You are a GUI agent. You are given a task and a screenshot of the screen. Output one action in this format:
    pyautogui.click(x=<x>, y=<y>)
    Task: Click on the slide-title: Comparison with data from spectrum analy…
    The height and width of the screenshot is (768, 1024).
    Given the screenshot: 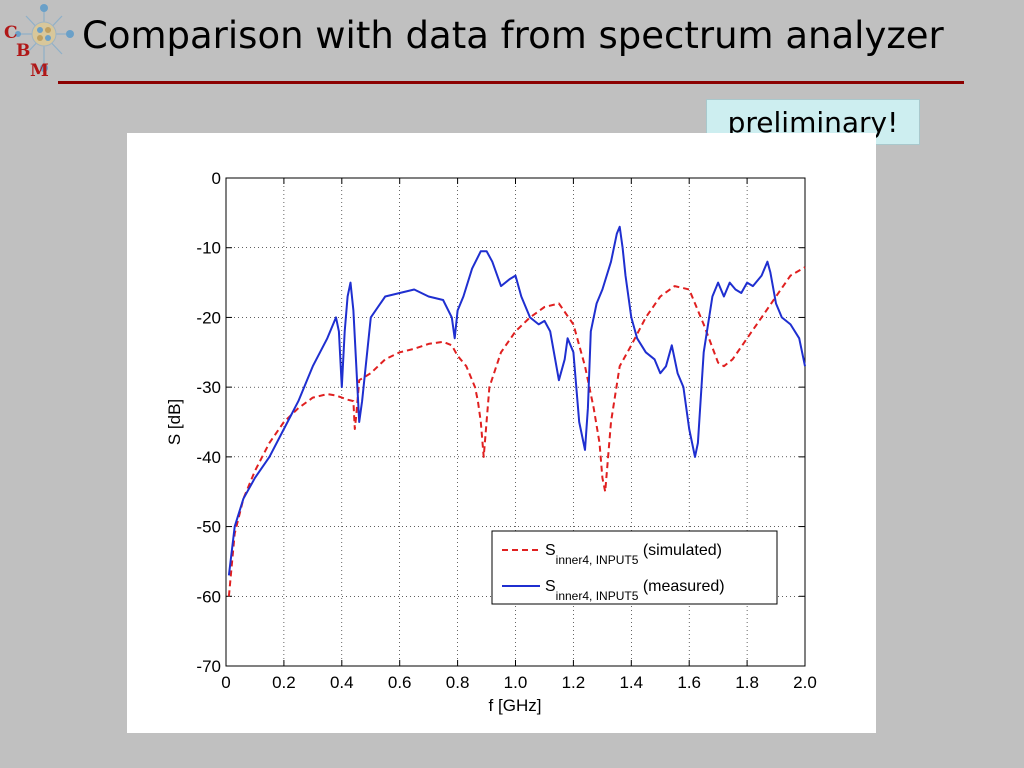 What is the action you would take?
    pyautogui.click(x=513, y=35)
    